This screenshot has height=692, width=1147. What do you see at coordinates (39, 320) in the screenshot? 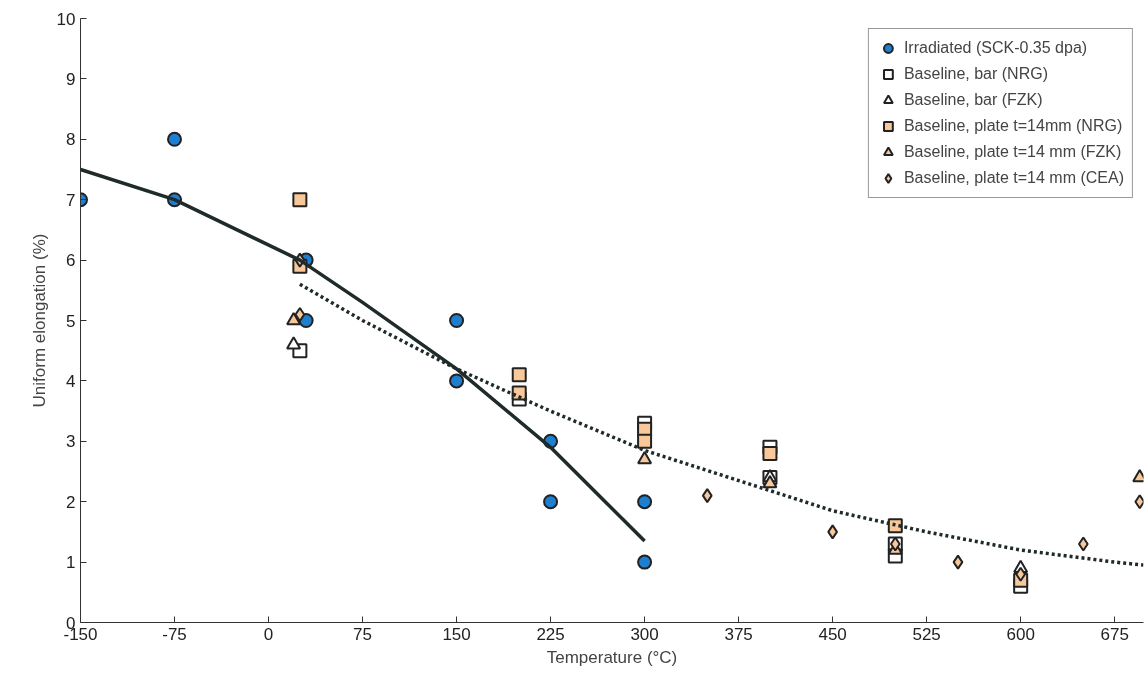
I see `y-axis-title: Uniform elongation (%)` at bounding box center [39, 320].